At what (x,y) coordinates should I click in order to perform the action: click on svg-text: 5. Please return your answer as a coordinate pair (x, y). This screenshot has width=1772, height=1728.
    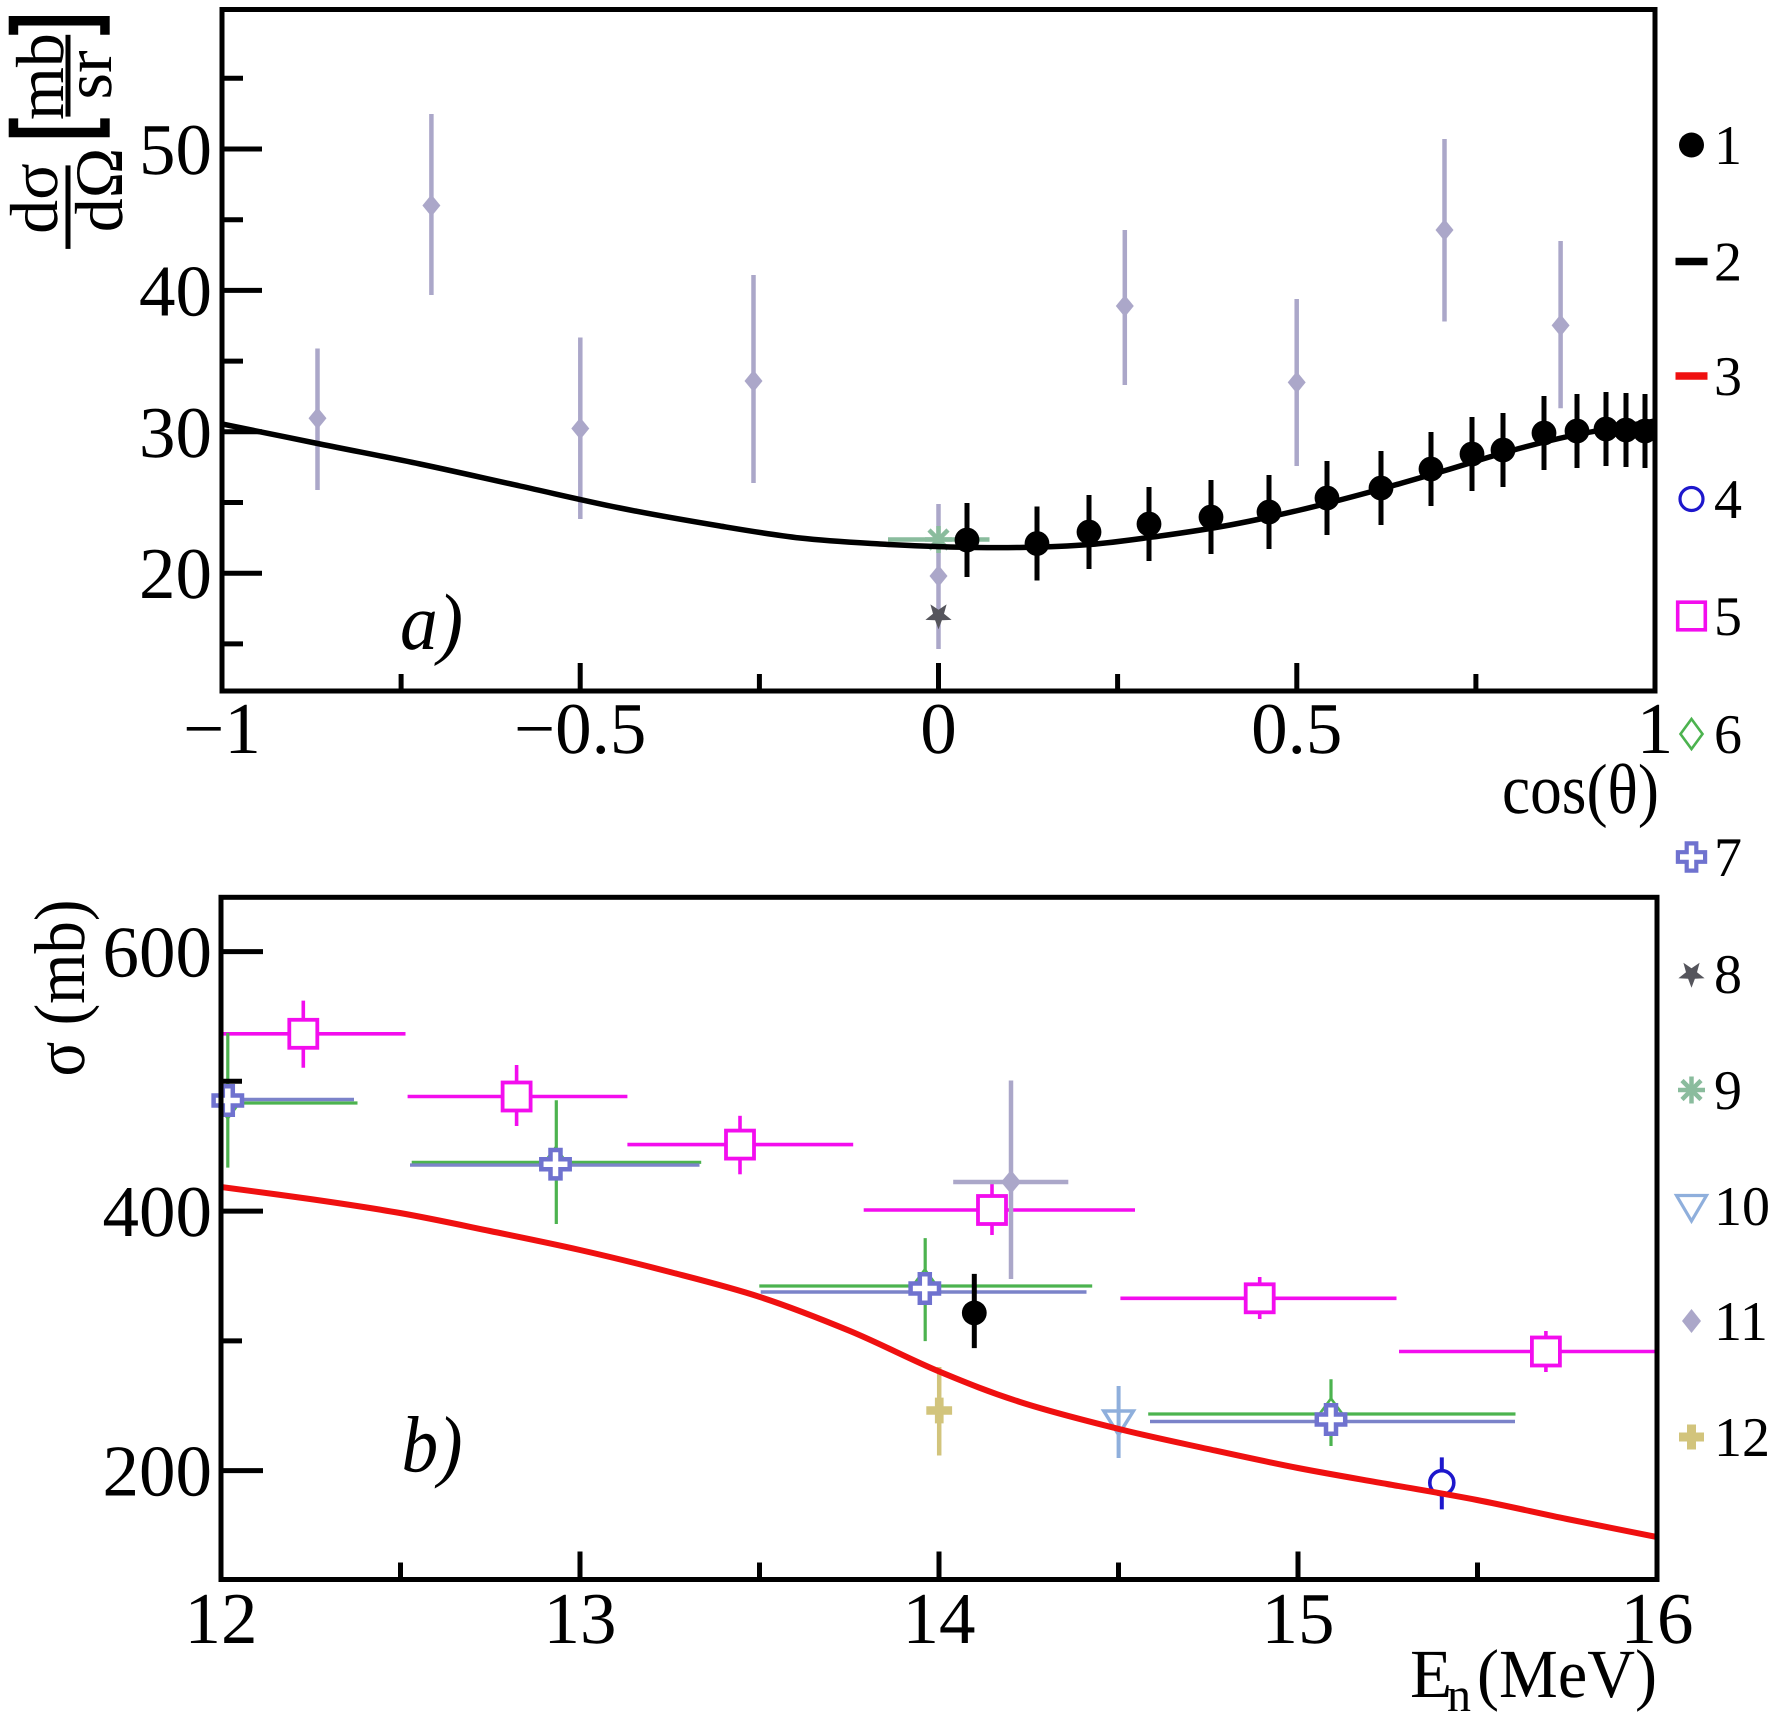
    Looking at the image, I should click on (1728, 617).